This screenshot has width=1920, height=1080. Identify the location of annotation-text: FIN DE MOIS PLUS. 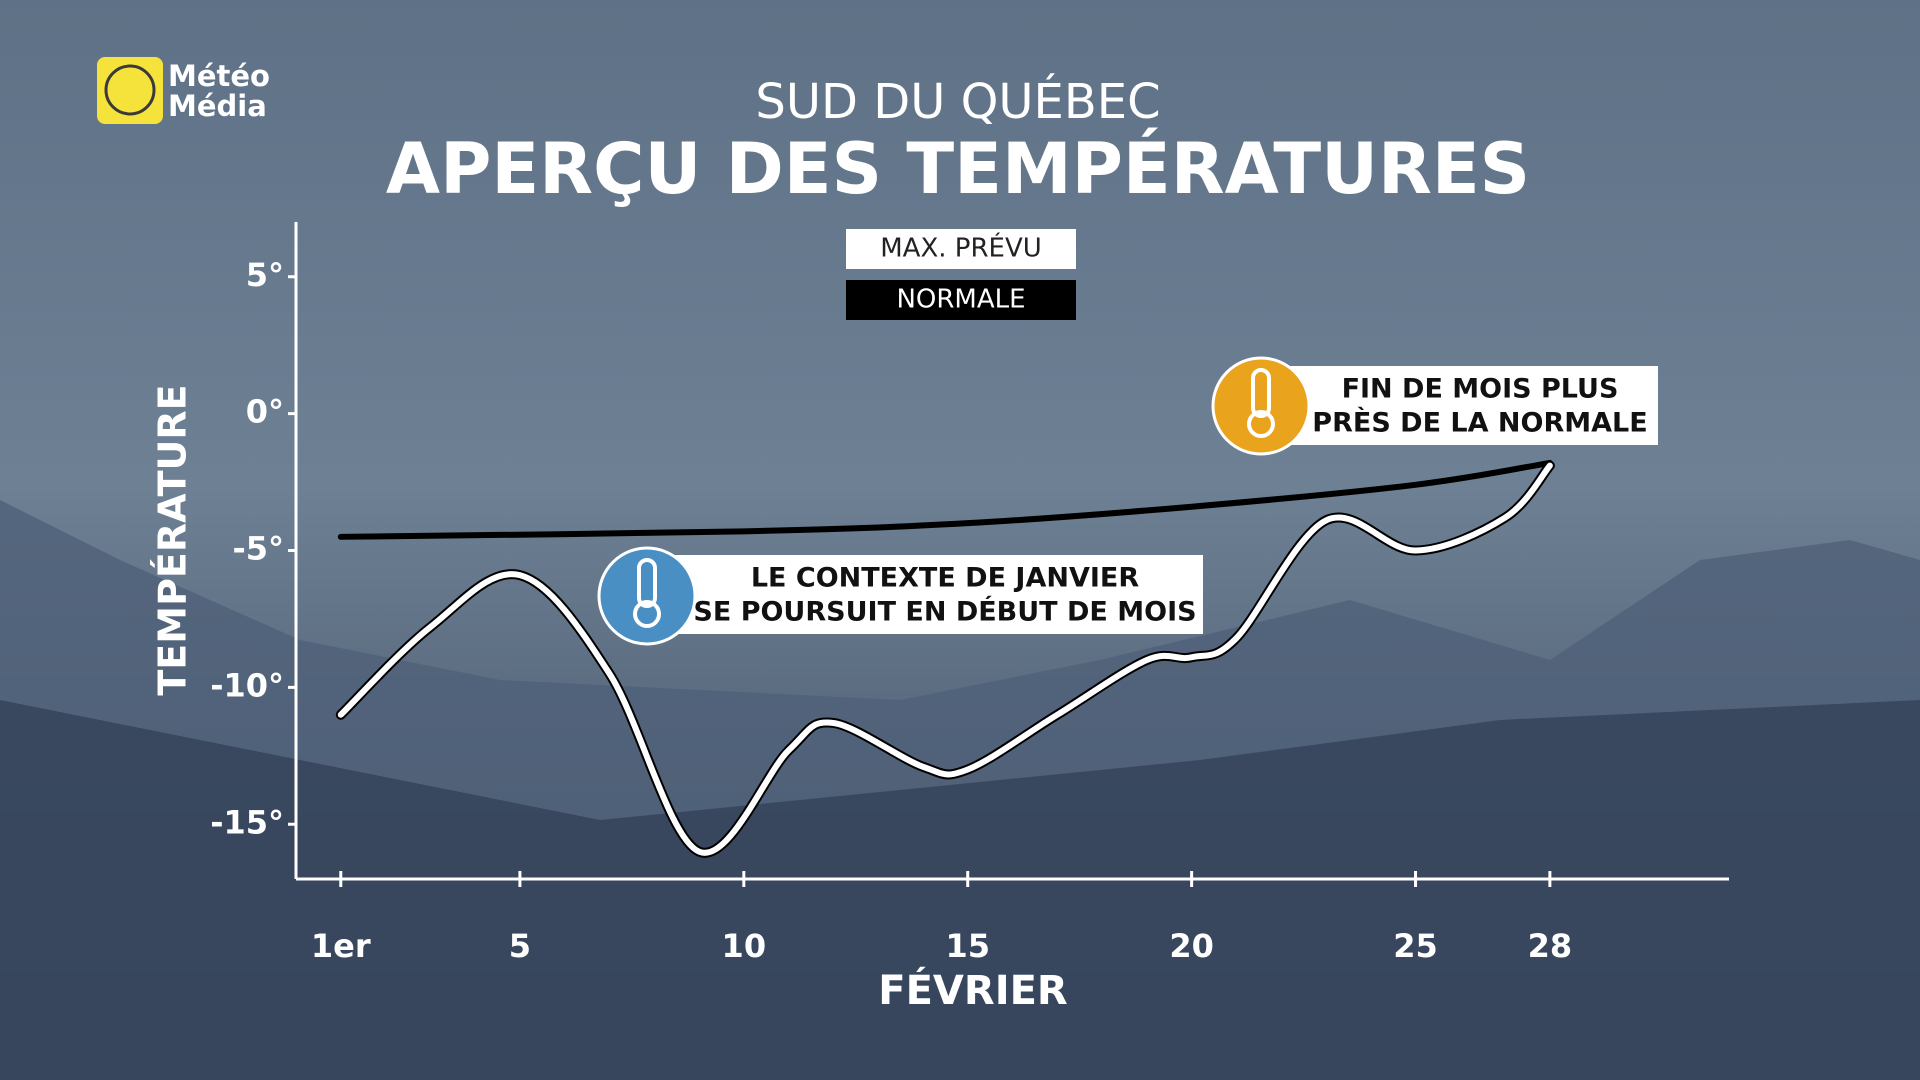
(1480, 389).